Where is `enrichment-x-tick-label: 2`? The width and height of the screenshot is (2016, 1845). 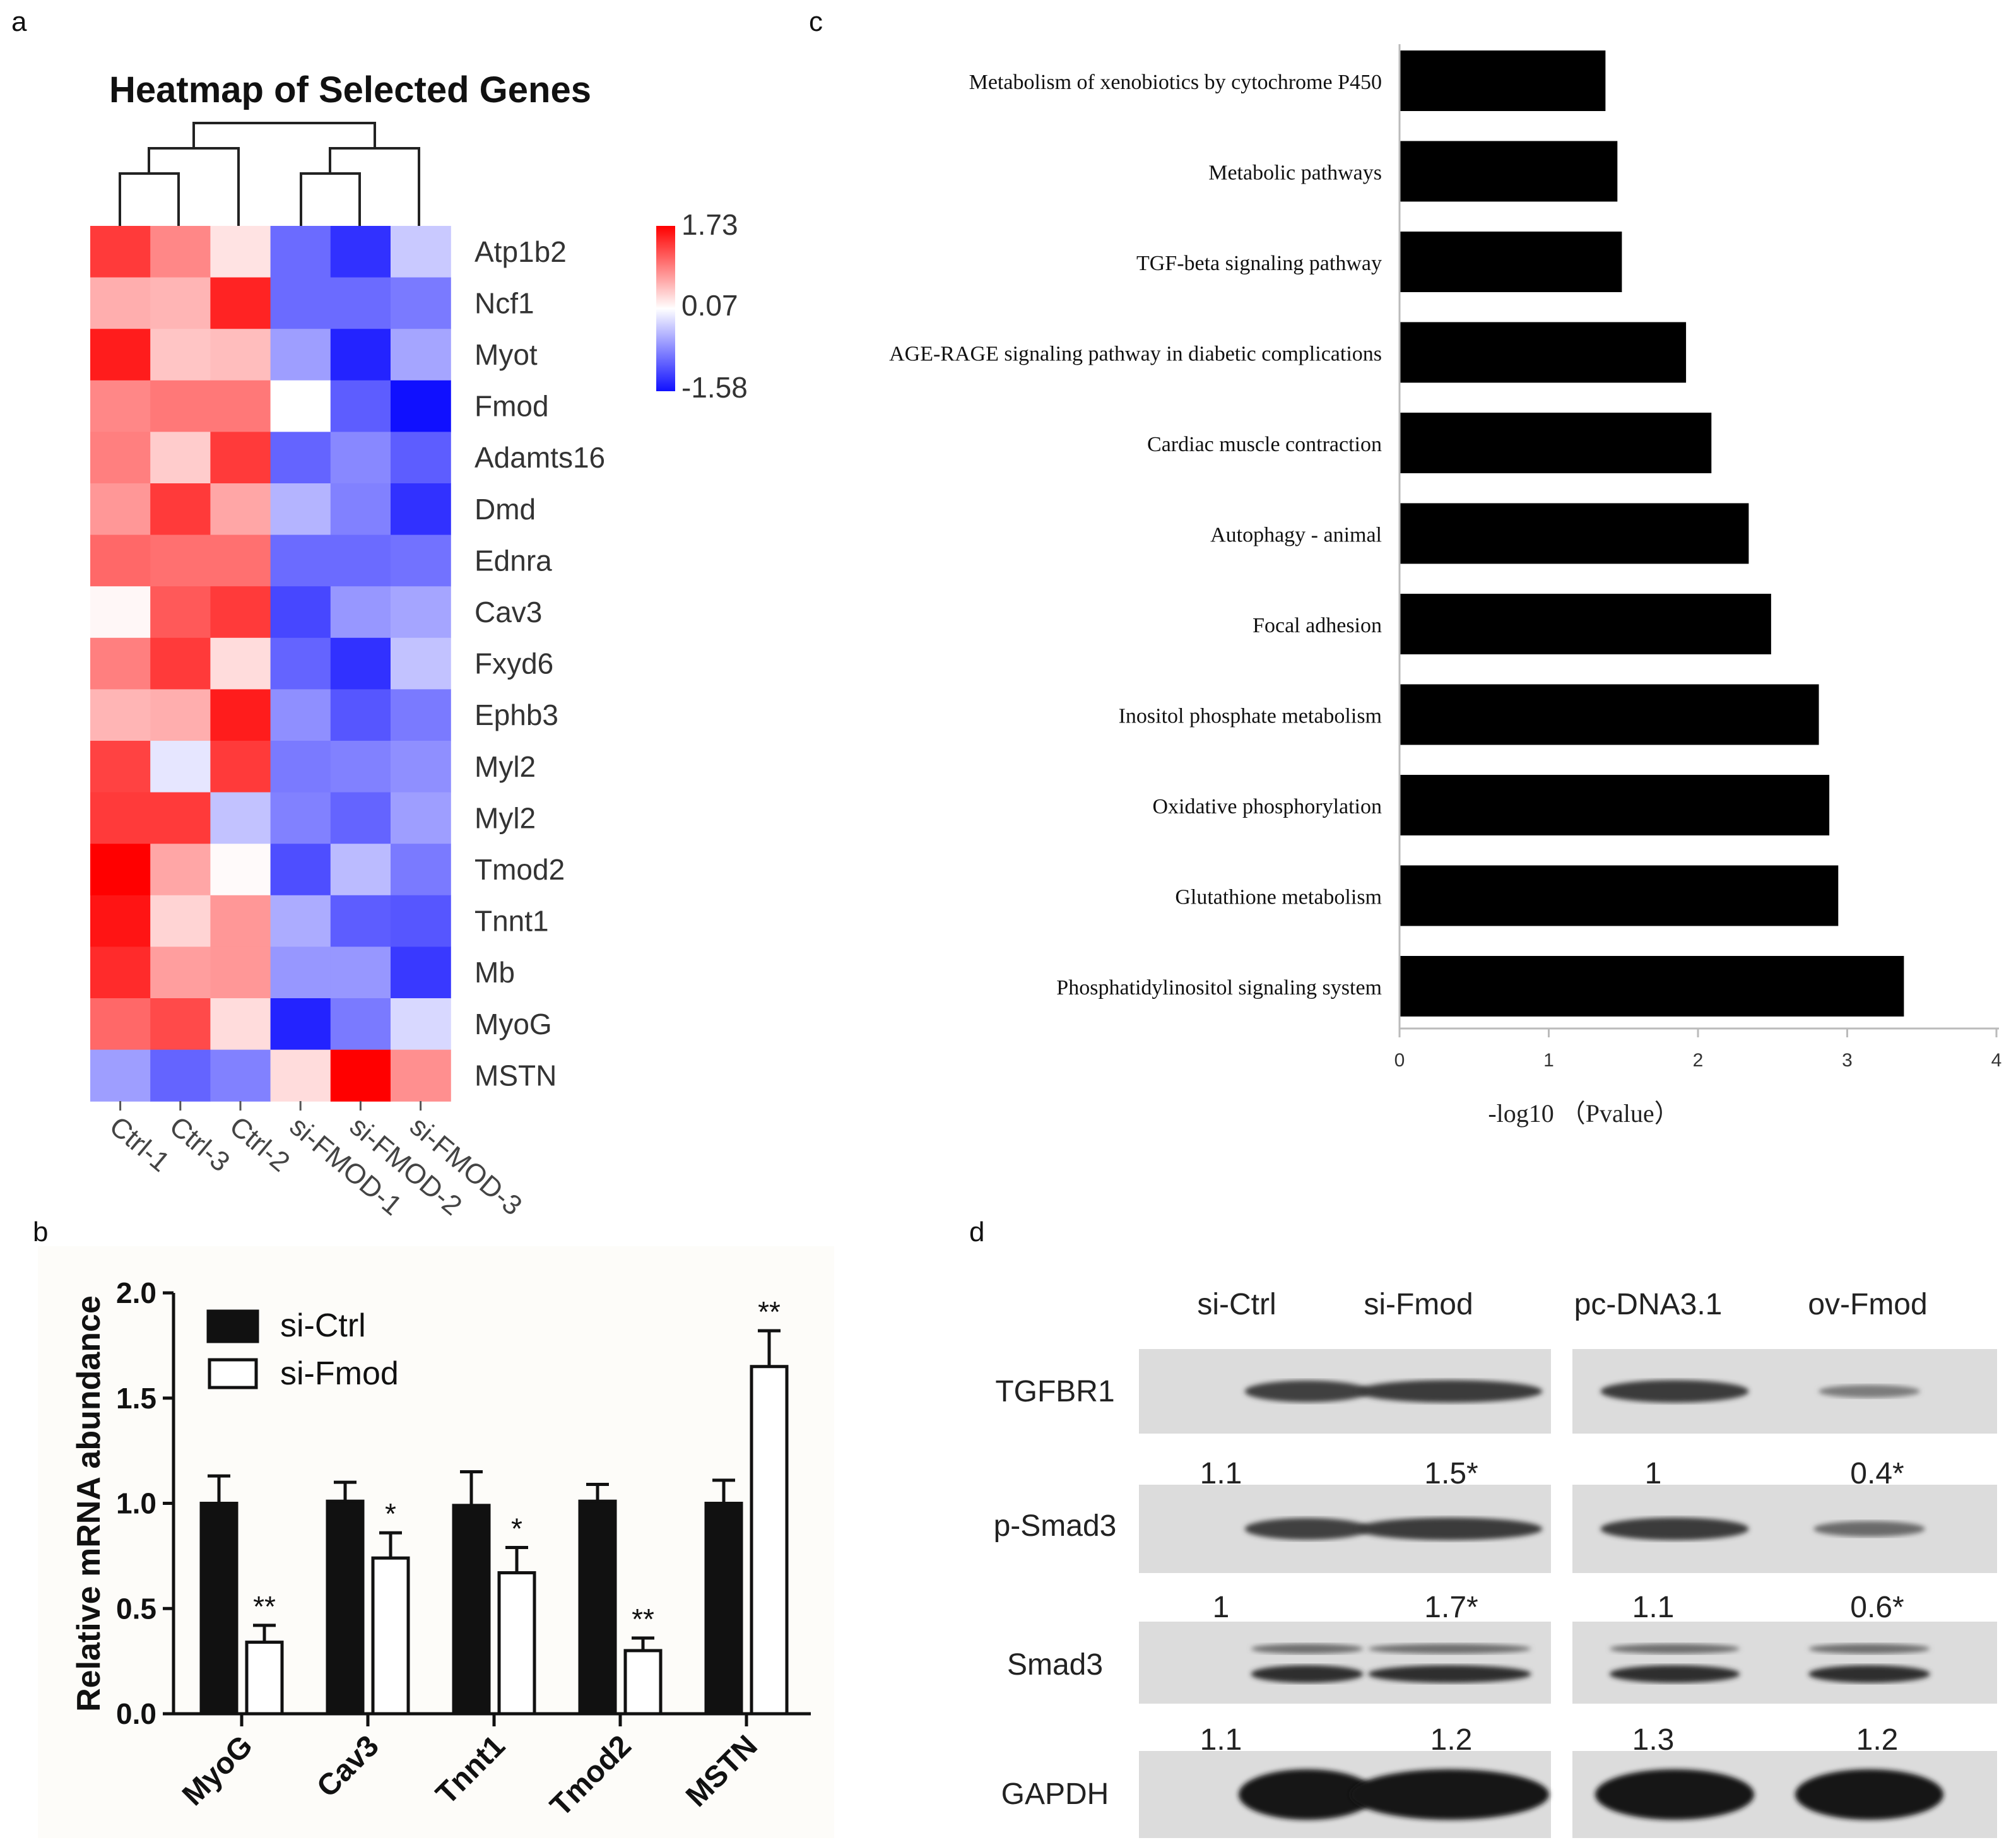
enrichment-x-tick-label: 2 is located at coordinates (1699, 1060).